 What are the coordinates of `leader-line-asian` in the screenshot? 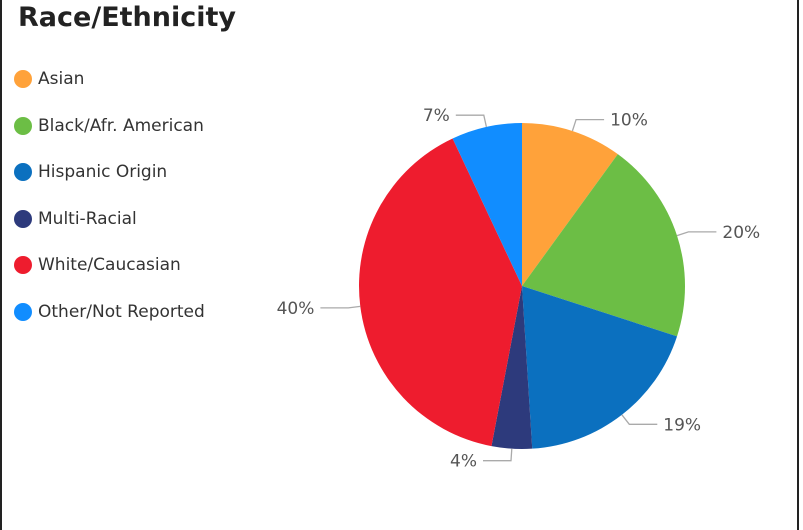 It's located at (588, 125).